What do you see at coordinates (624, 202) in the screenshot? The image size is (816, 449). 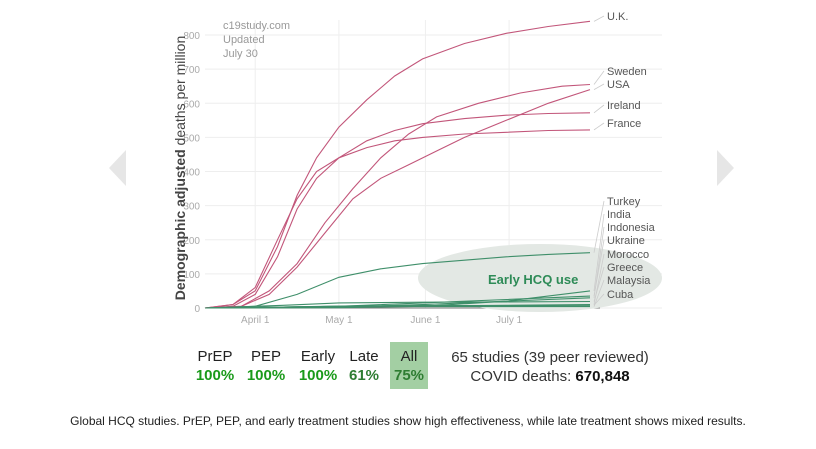 I see `series-label: Turkey` at bounding box center [624, 202].